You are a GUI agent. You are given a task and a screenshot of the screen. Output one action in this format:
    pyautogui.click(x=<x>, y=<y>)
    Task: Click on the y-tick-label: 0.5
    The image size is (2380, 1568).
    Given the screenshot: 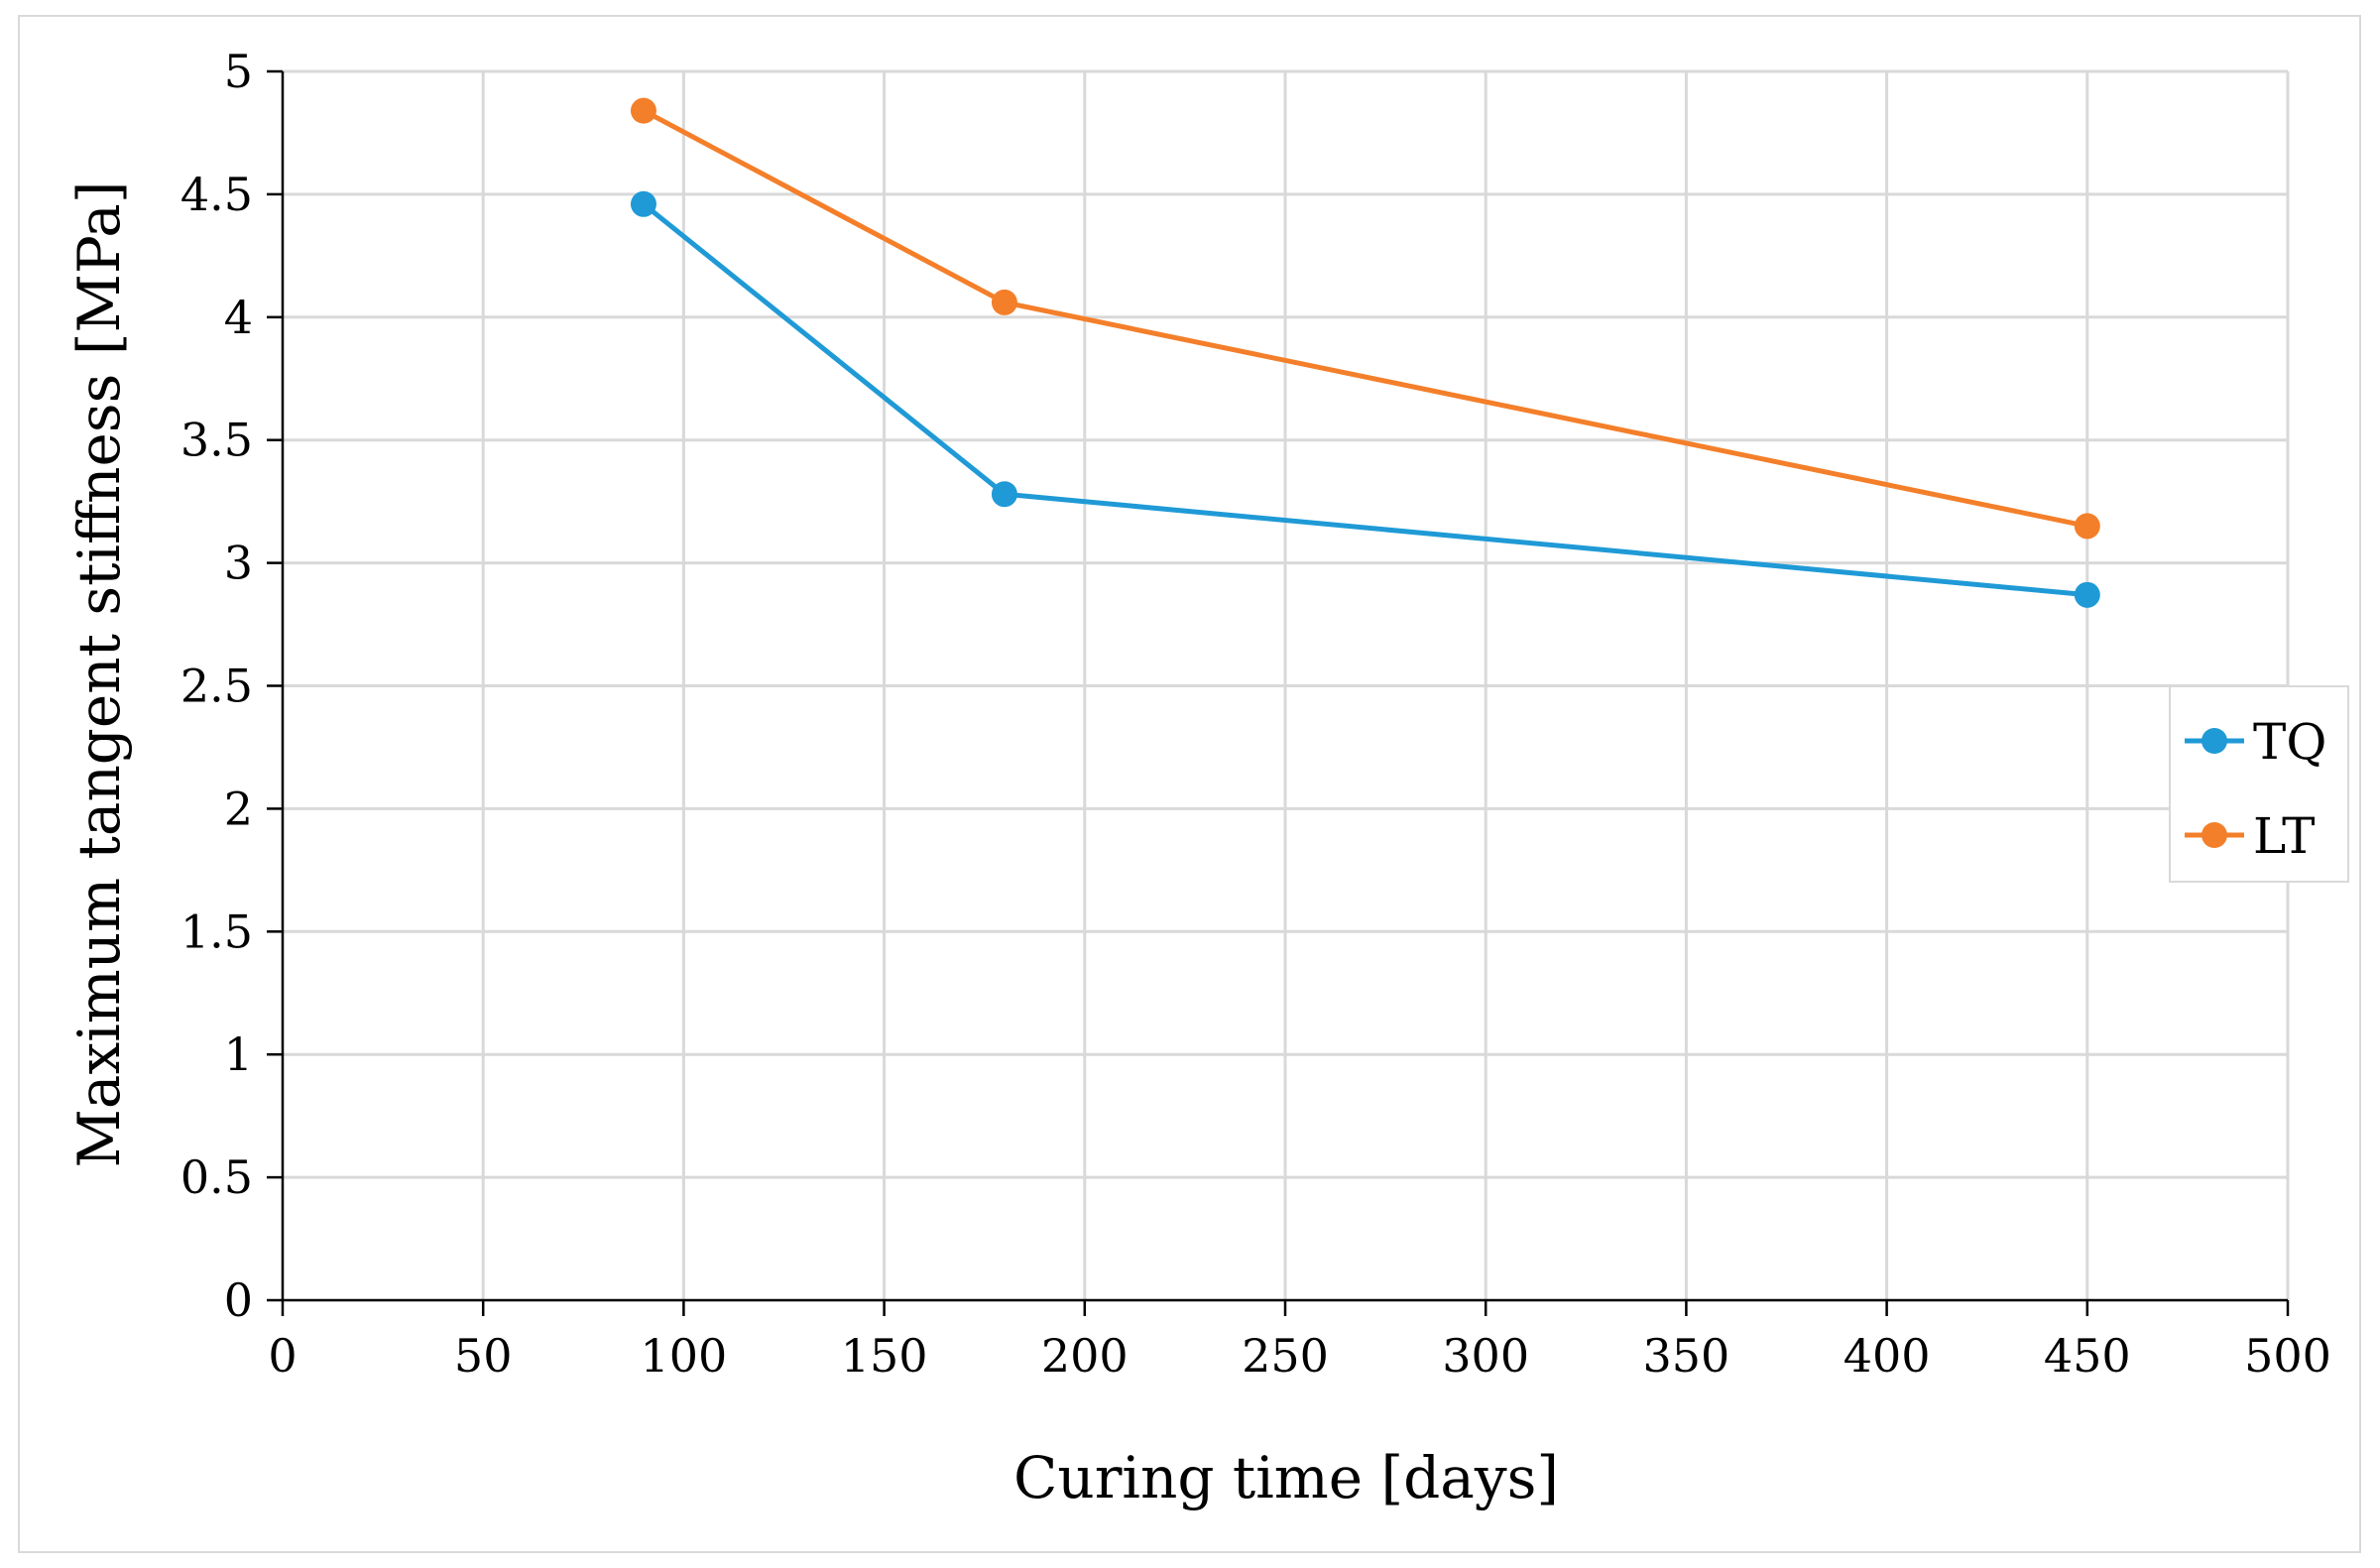 What is the action you would take?
    pyautogui.click(x=216, y=1177)
    